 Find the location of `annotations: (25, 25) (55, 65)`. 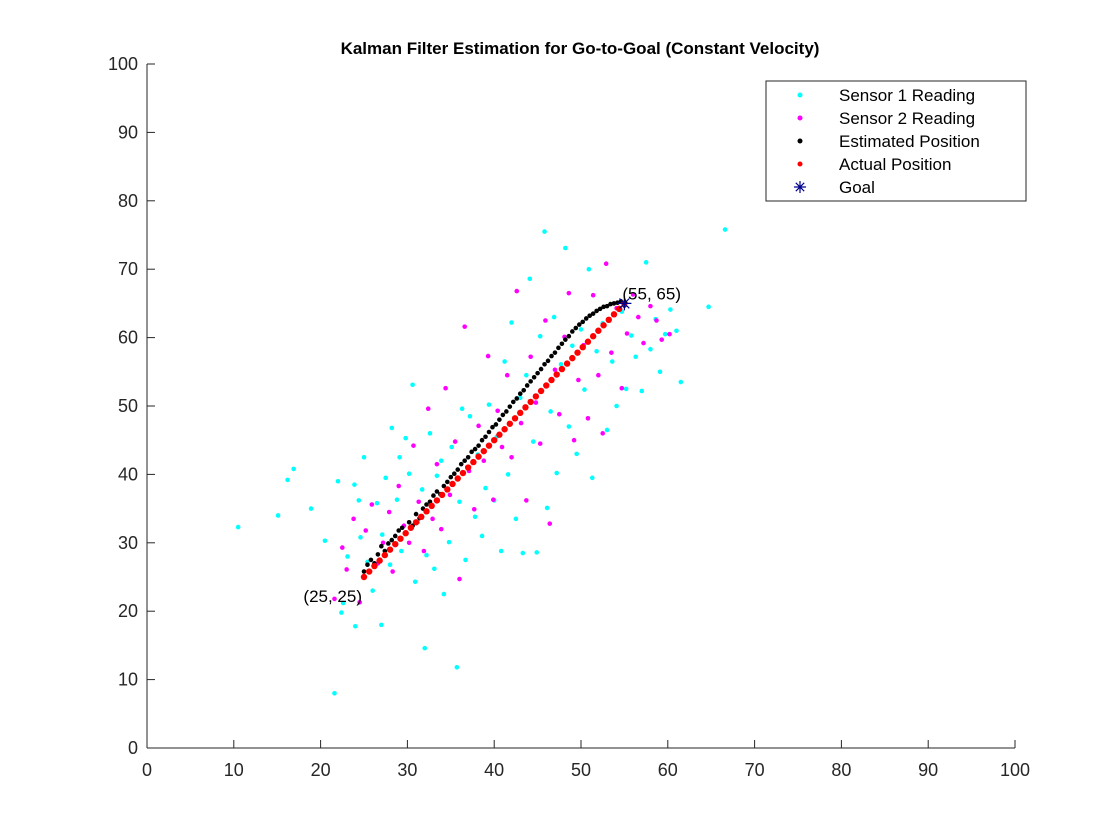

annotations: (25, 25) (55, 65) is located at coordinates (492, 445).